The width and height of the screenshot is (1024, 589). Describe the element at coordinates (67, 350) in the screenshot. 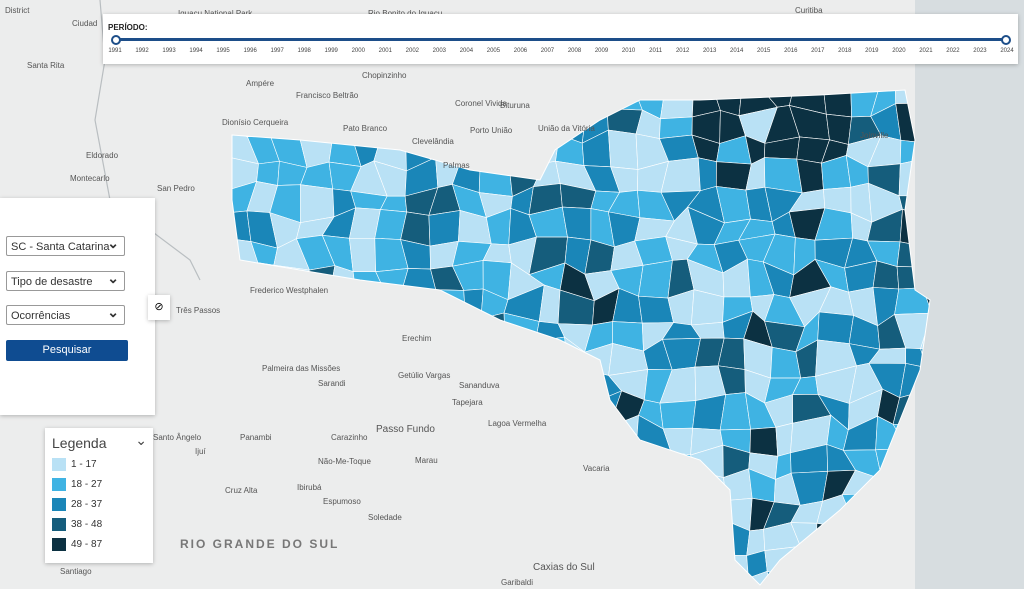

I see `search-button: Pesquisar` at that location.